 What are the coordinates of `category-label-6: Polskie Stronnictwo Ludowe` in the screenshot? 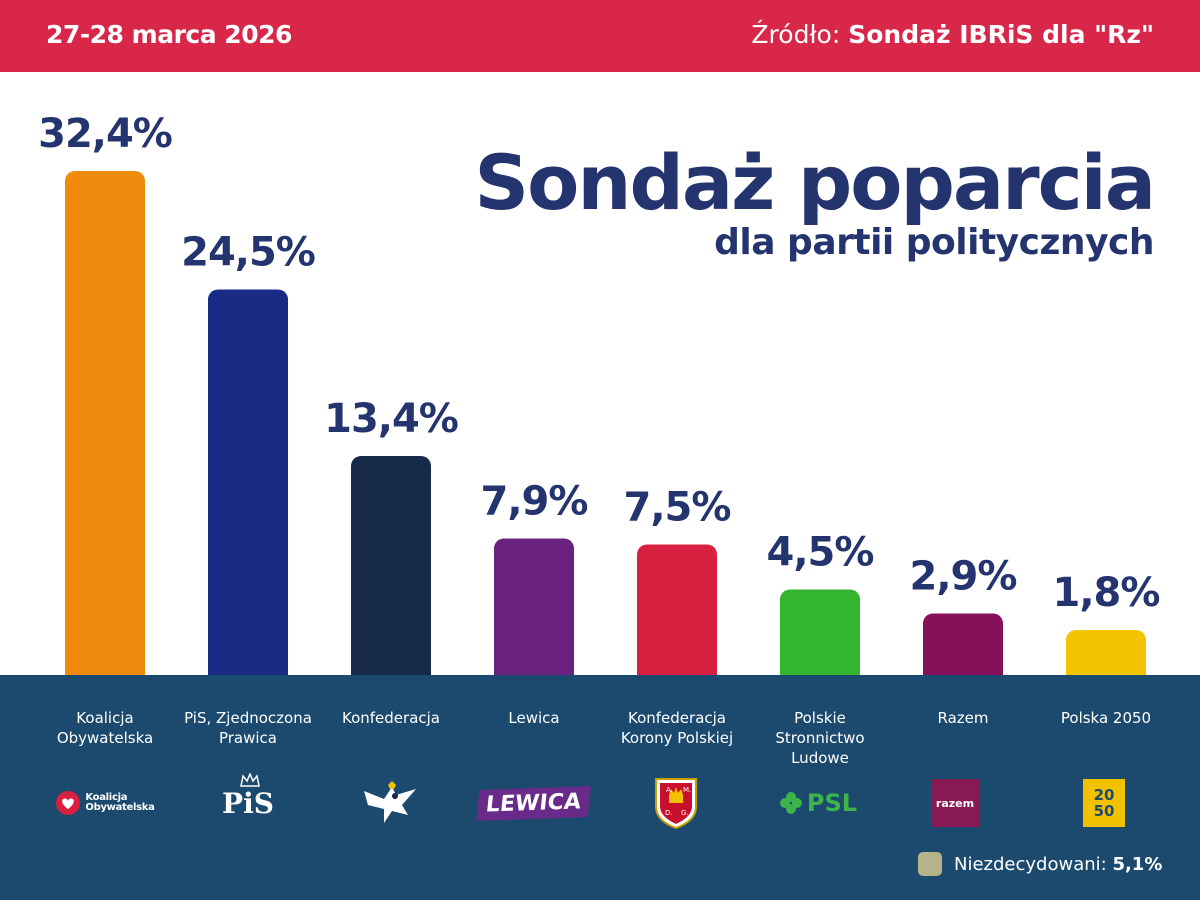 It's located at (820, 738).